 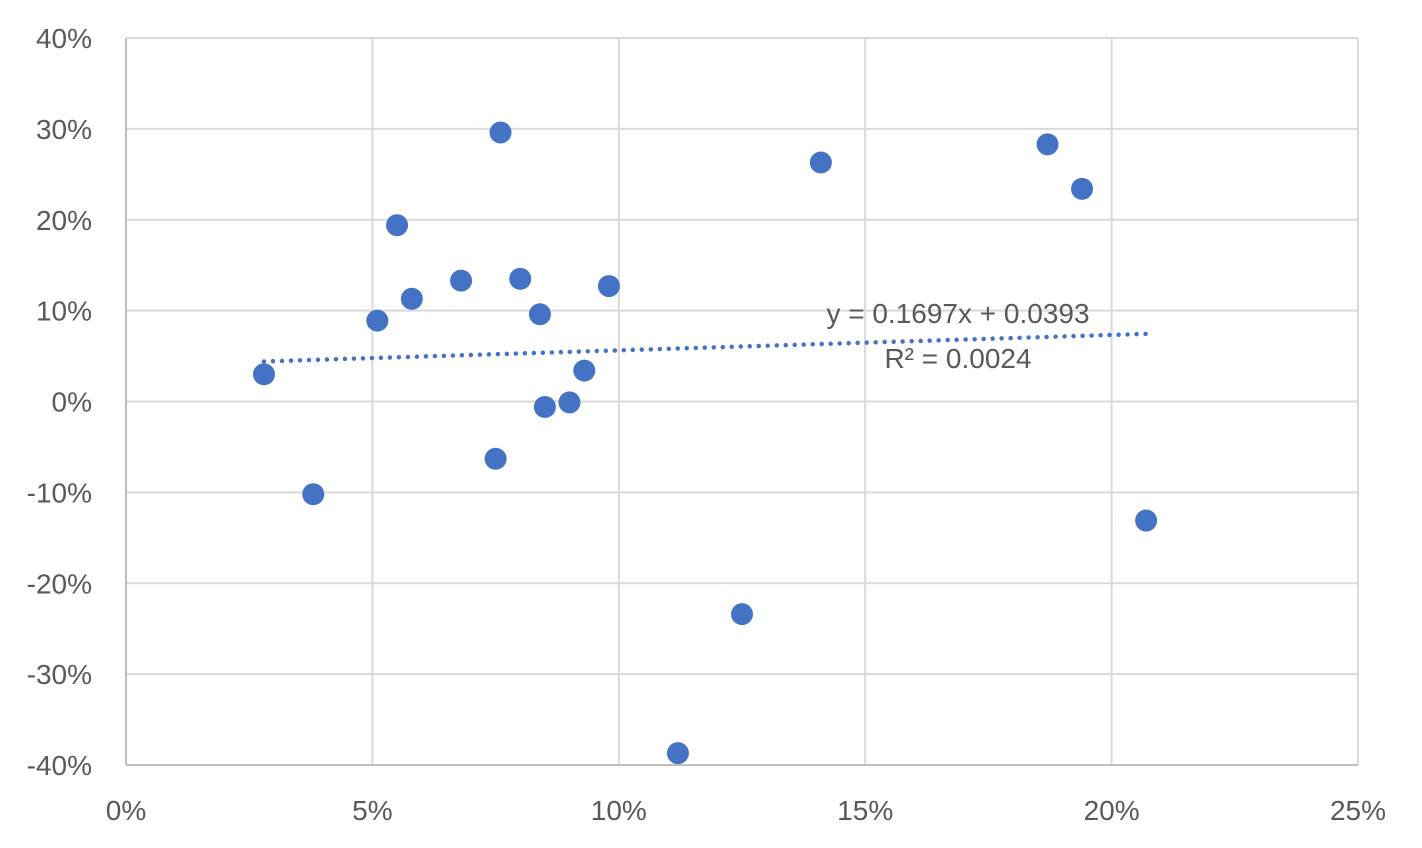 What do you see at coordinates (957, 358) in the screenshot?
I see `trendline-r-squared: R² = 0.0024` at bounding box center [957, 358].